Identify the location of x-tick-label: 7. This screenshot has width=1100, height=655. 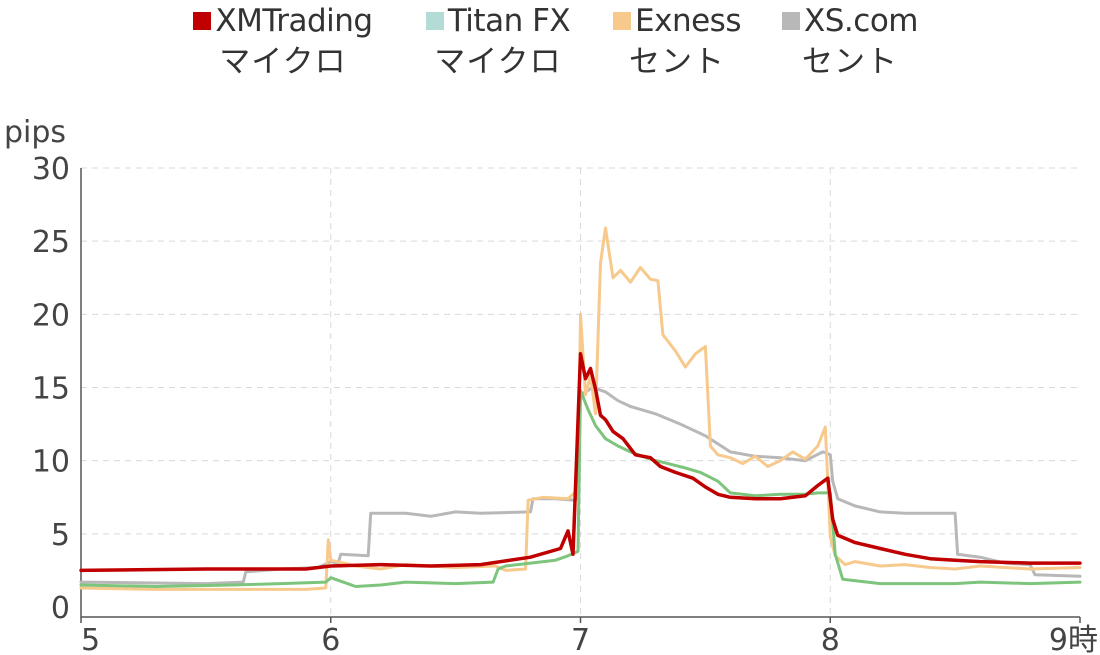
(580, 639).